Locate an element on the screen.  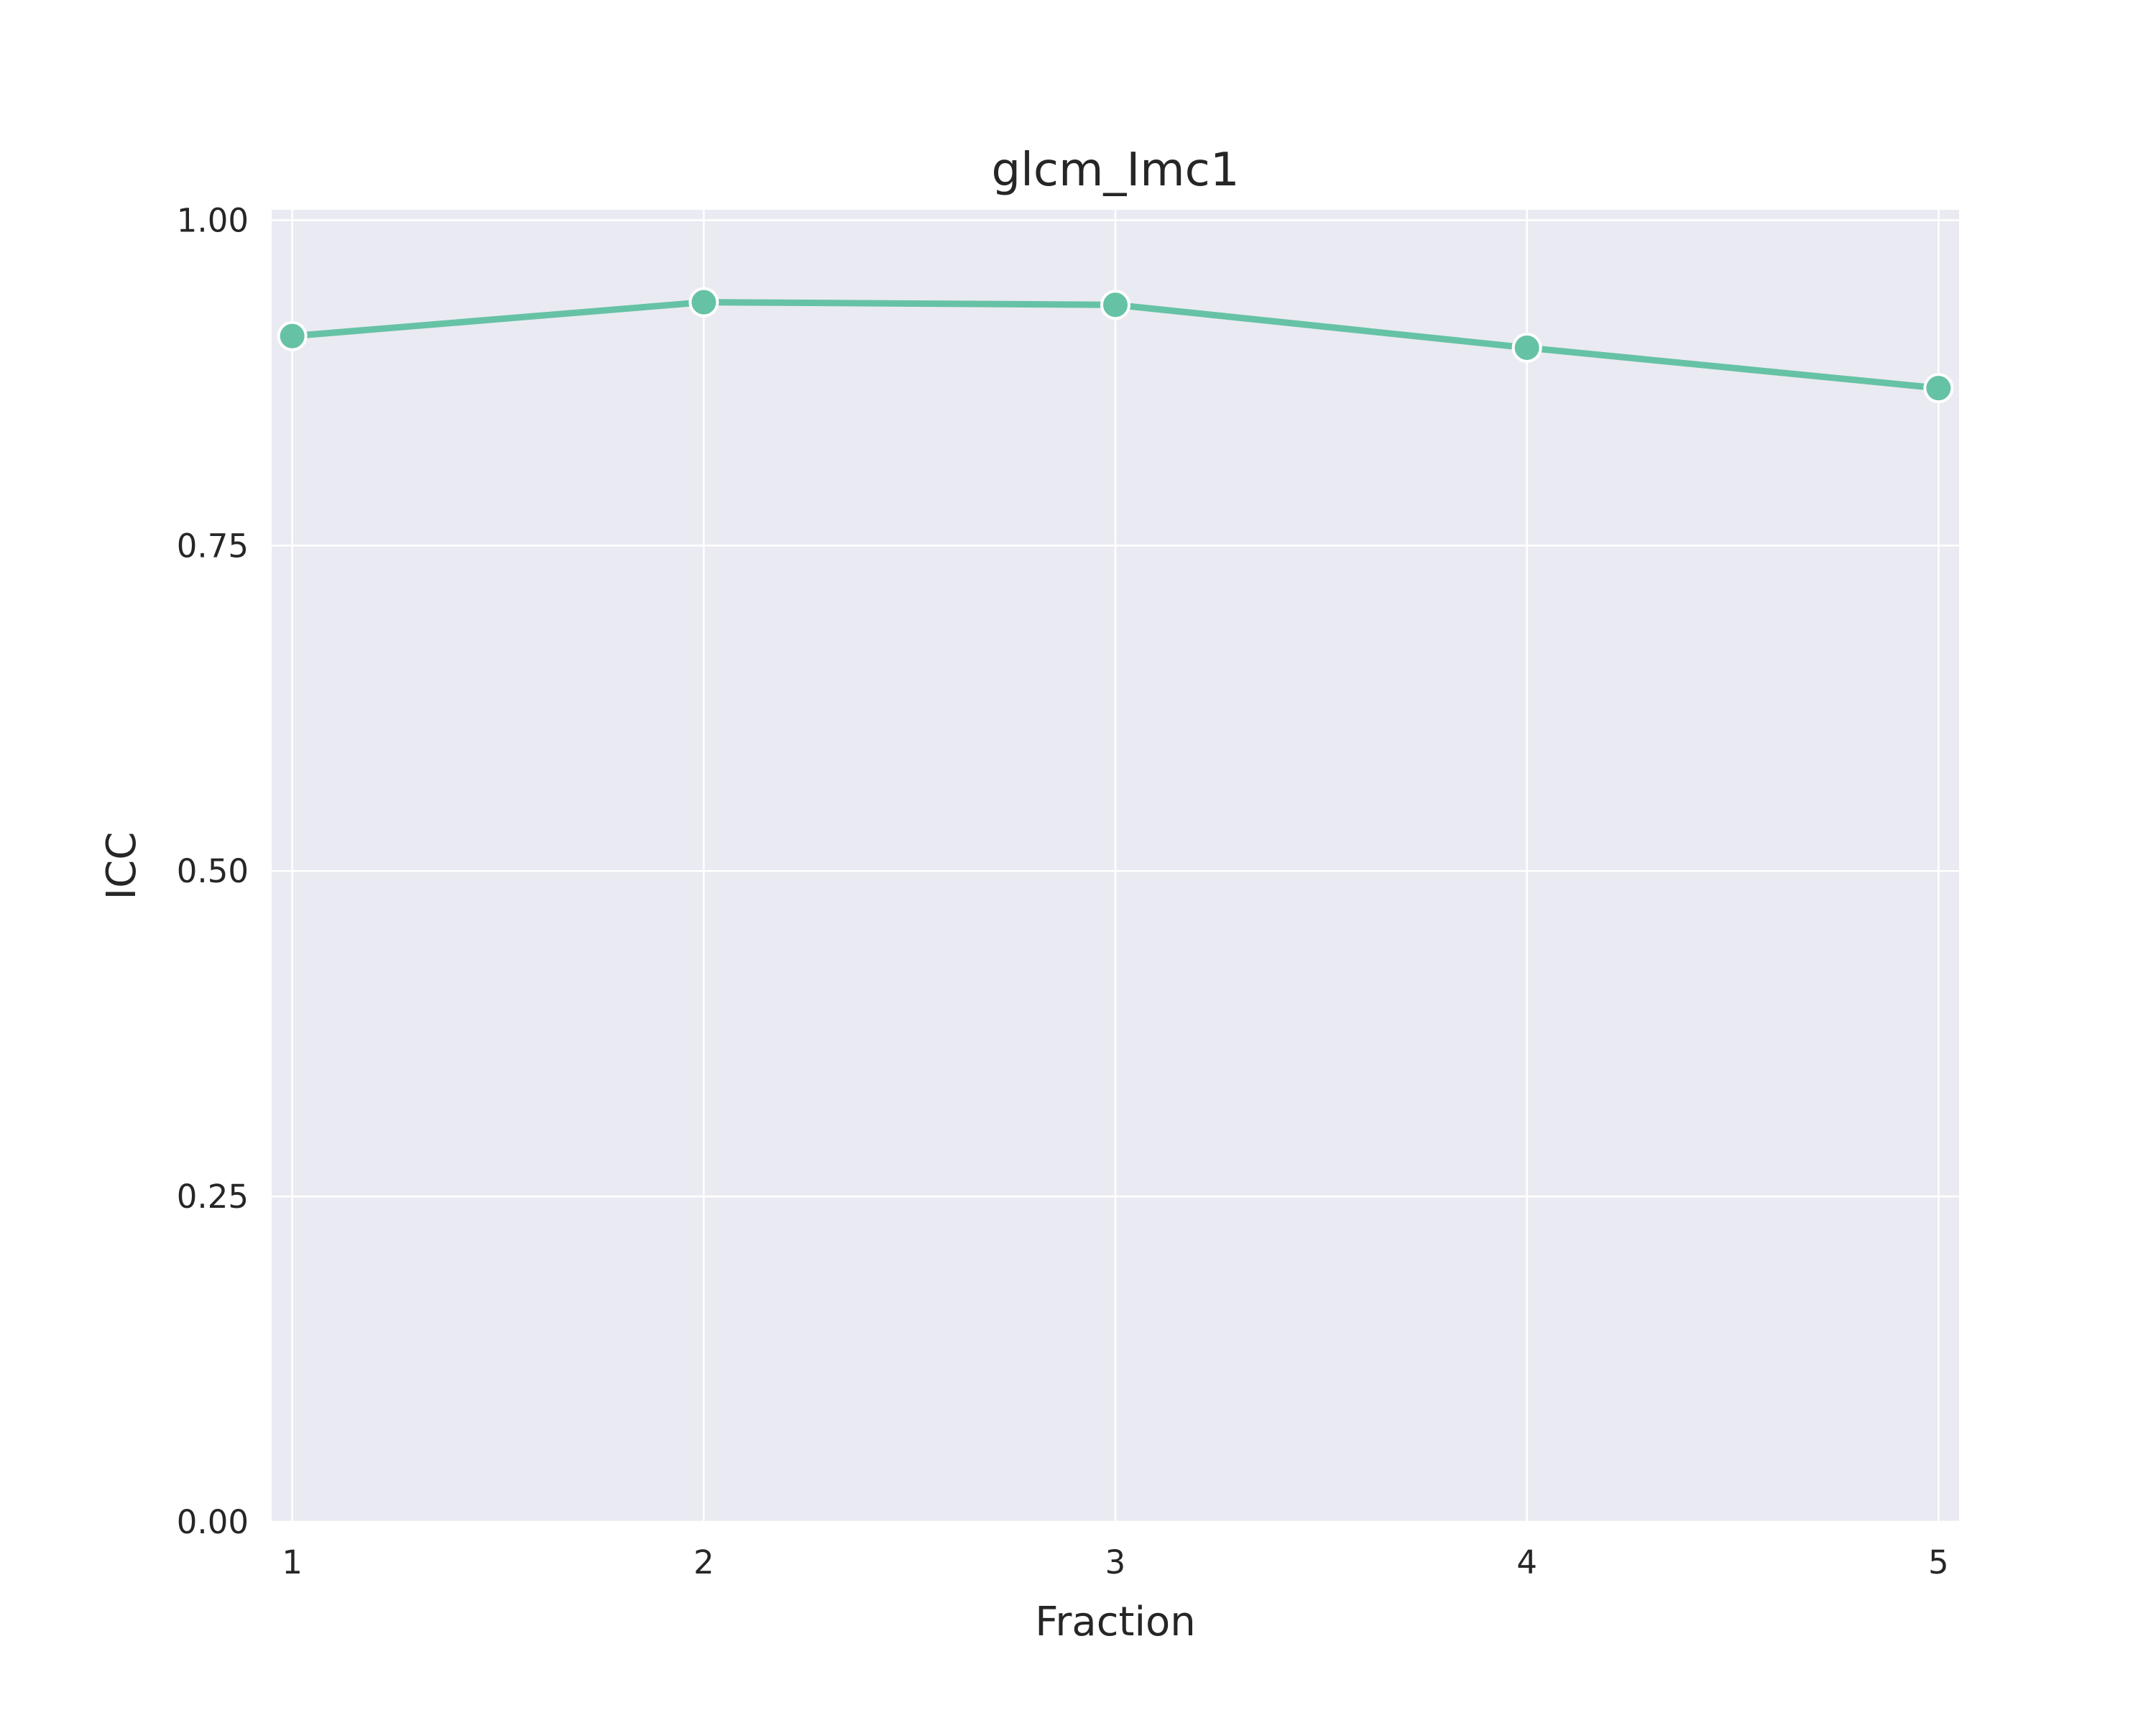
y-tick-label: 0.25 is located at coordinates (213, 1197).